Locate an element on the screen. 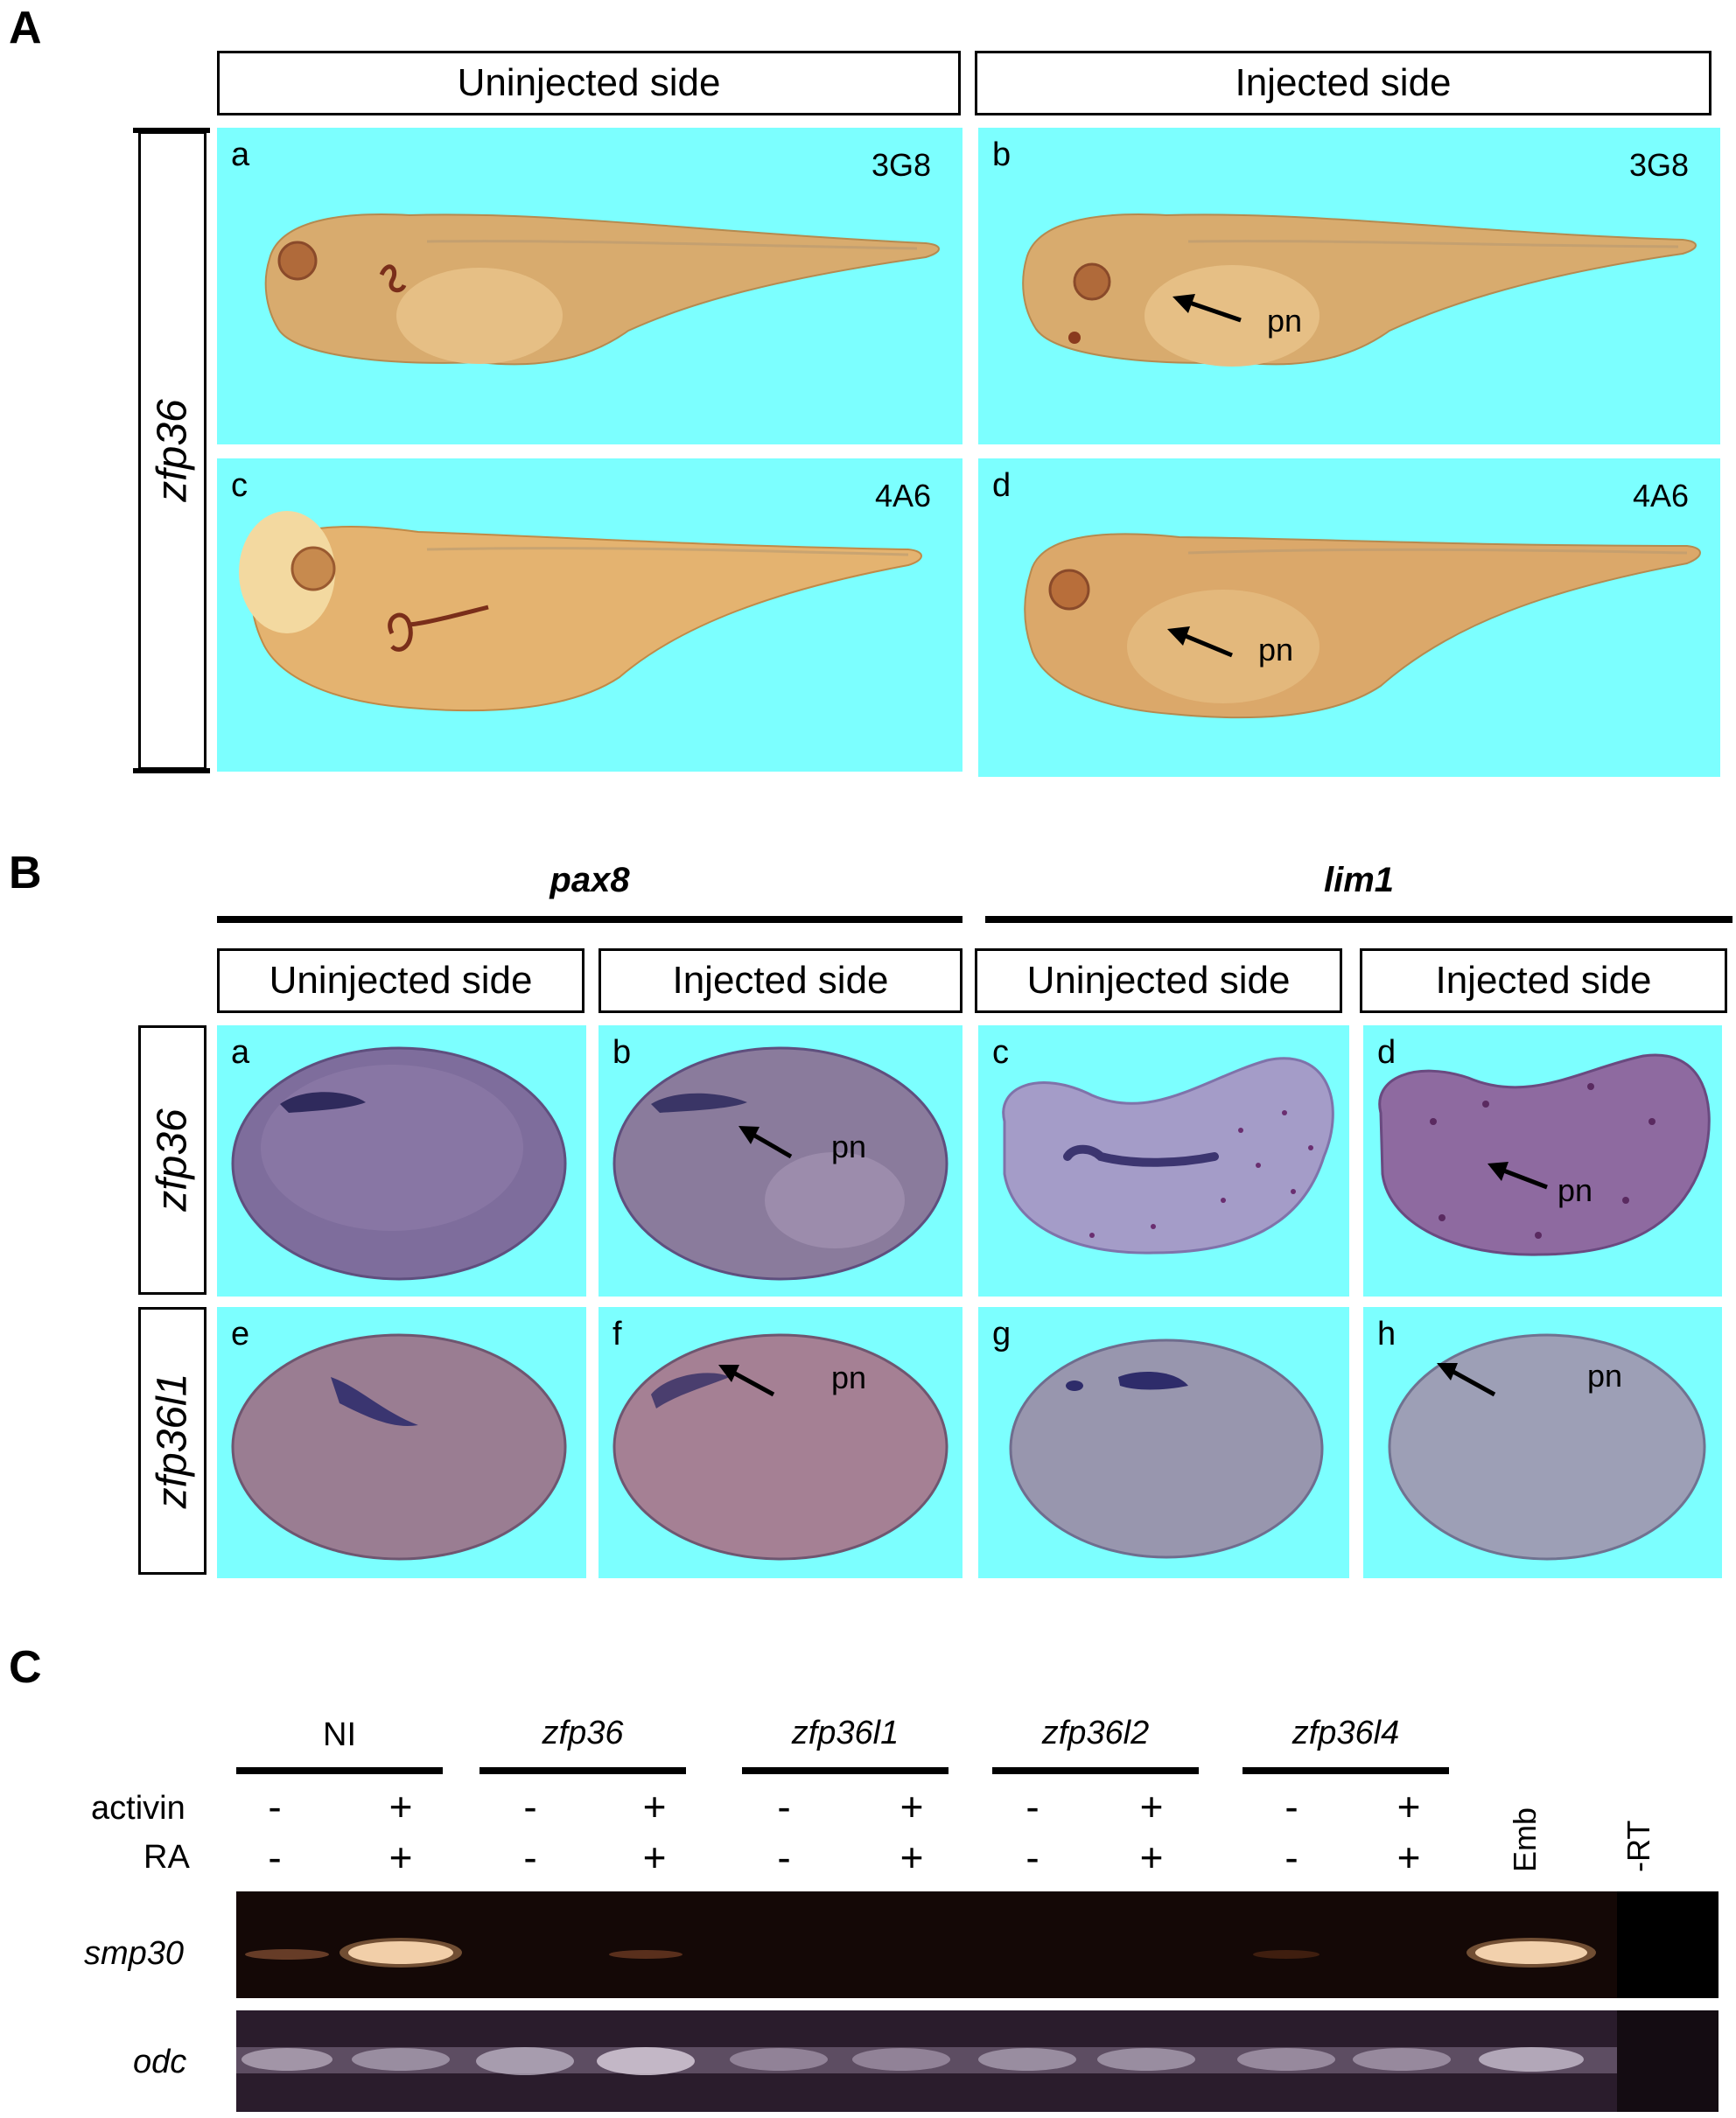  panel-a-row-label: zfp36 is located at coordinates (172, 450).